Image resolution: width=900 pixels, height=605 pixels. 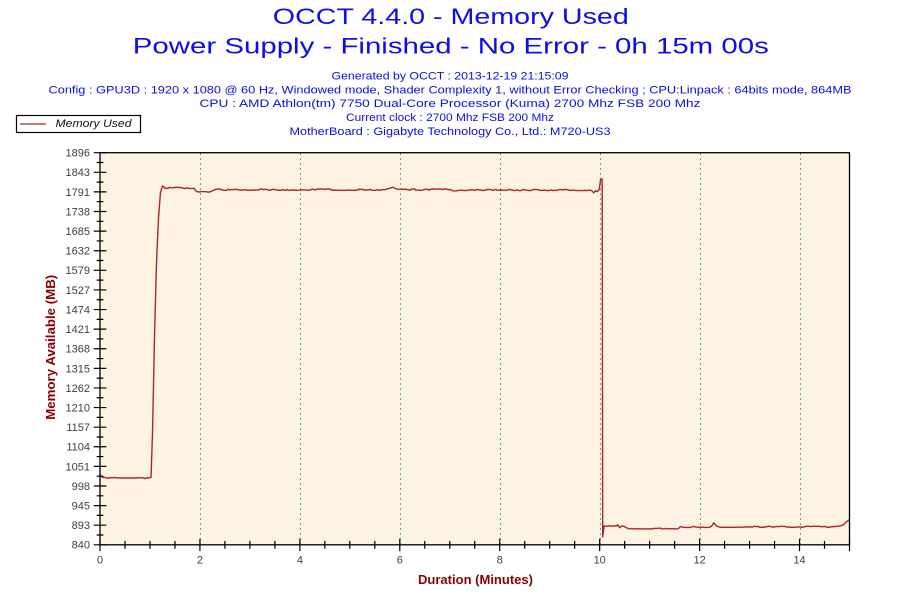 What do you see at coordinates (78, 369) in the screenshot?
I see `svg-text: 1315` at bounding box center [78, 369].